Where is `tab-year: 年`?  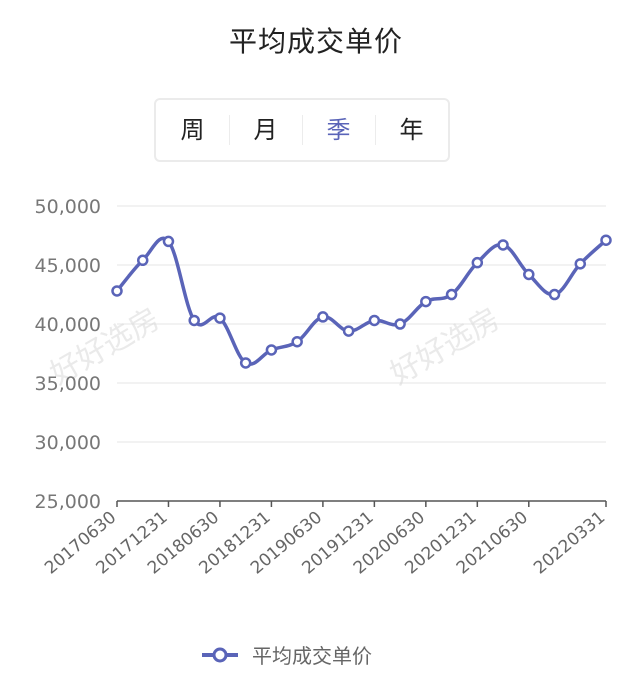
tab-year: 年 is located at coordinates (411, 130).